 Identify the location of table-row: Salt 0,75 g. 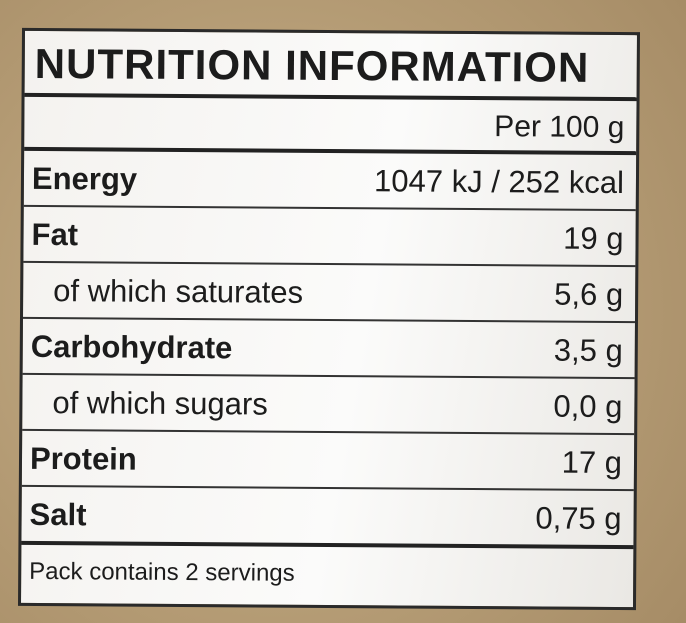
(327, 518).